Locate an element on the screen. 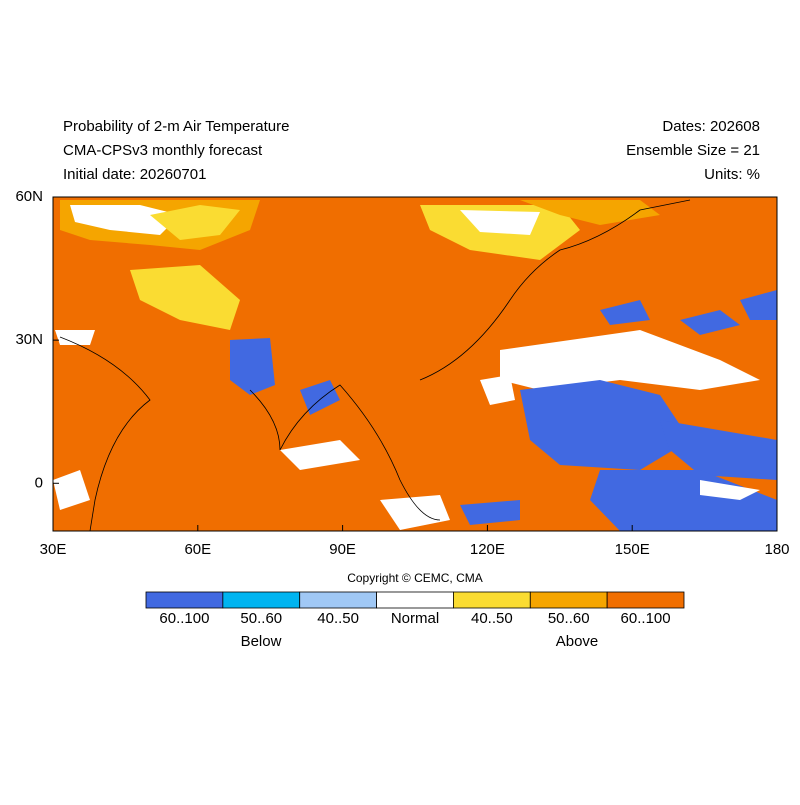 This screenshot has width=800, height=805. y-tick-label: 30N is located at coordinates (29, 339).